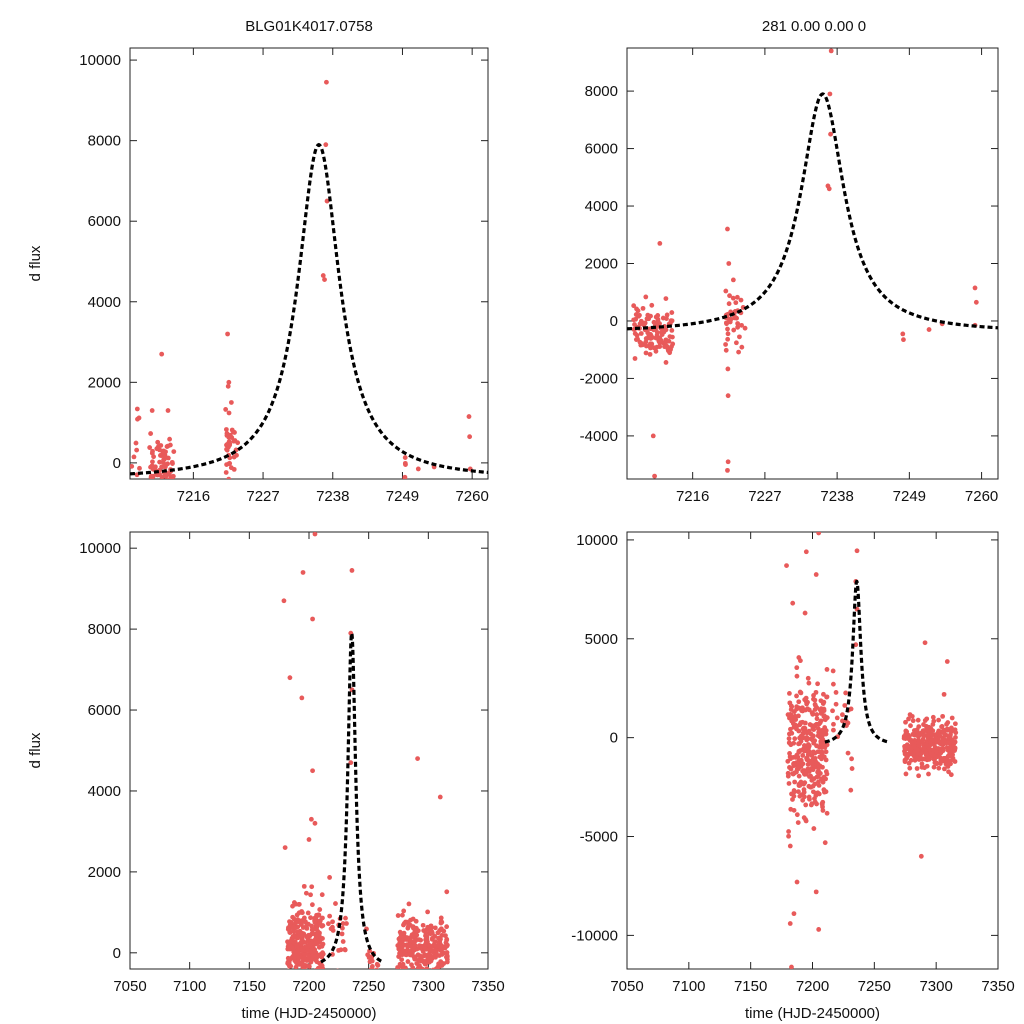  What do you see at coordinates (100, 60) in the screenshot?
I see `y-tick-label: 10000` at bounding box center [100, 60].